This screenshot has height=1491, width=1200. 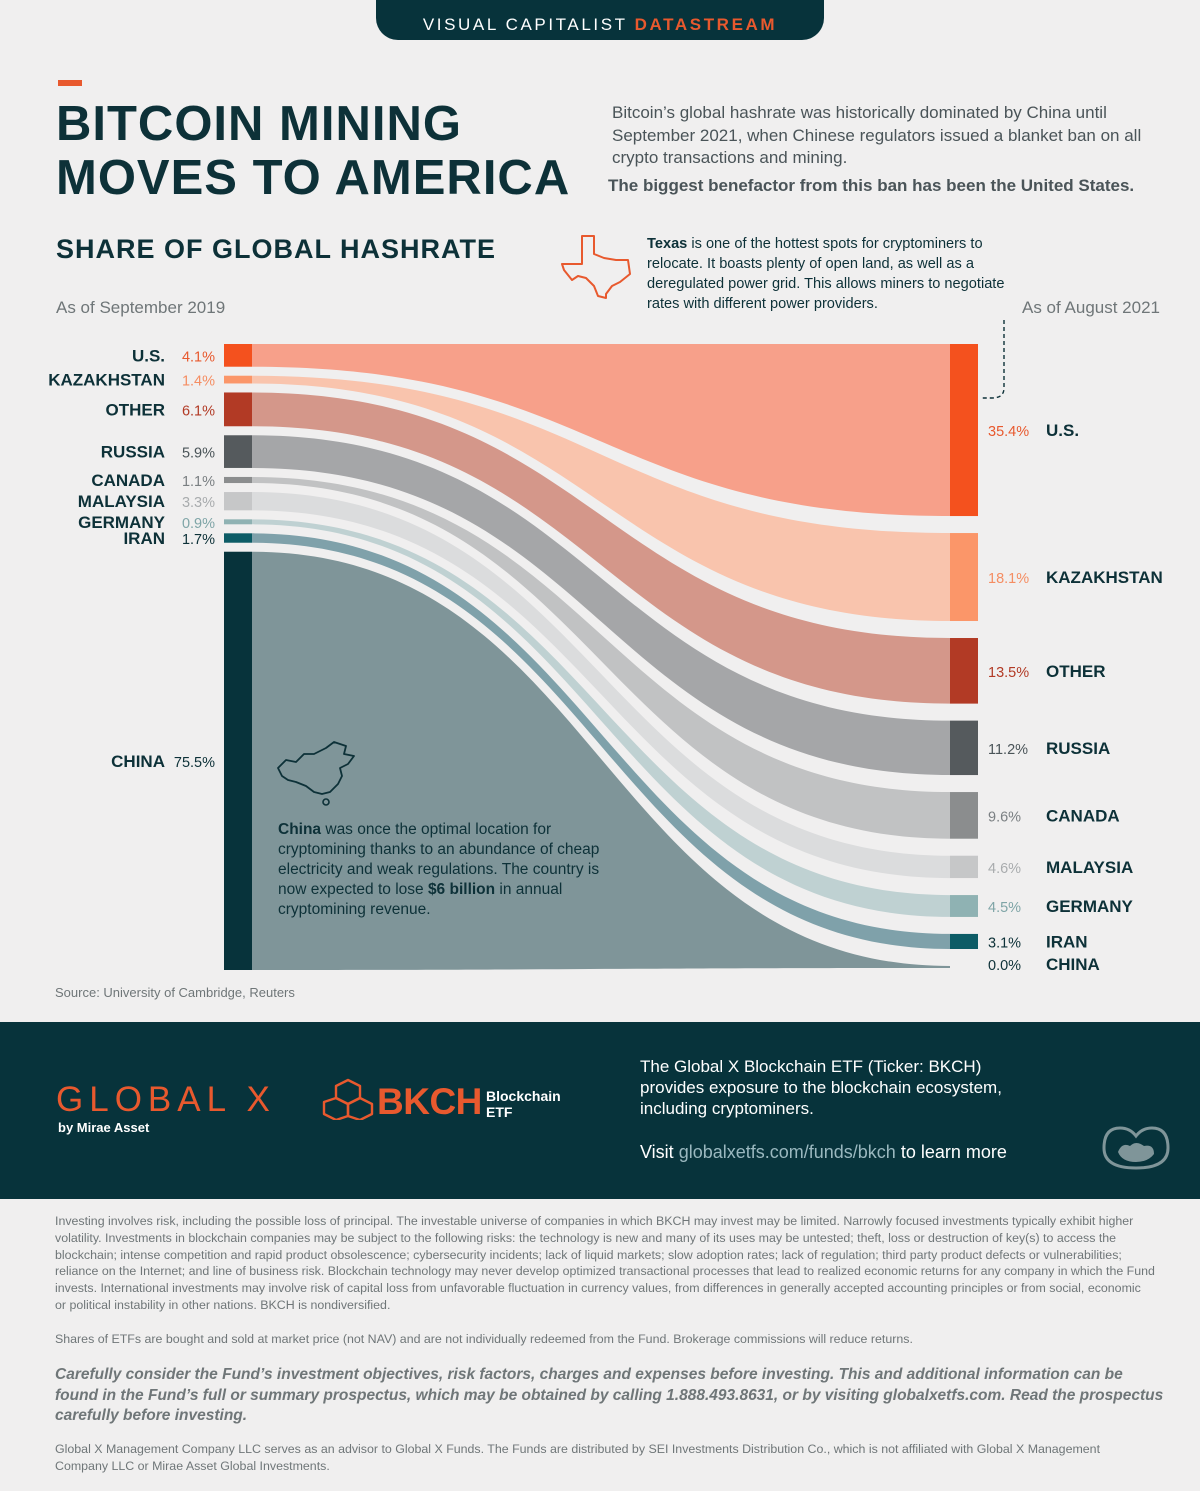 I want to click on left-bar-russia, so click(x=238, y=451).